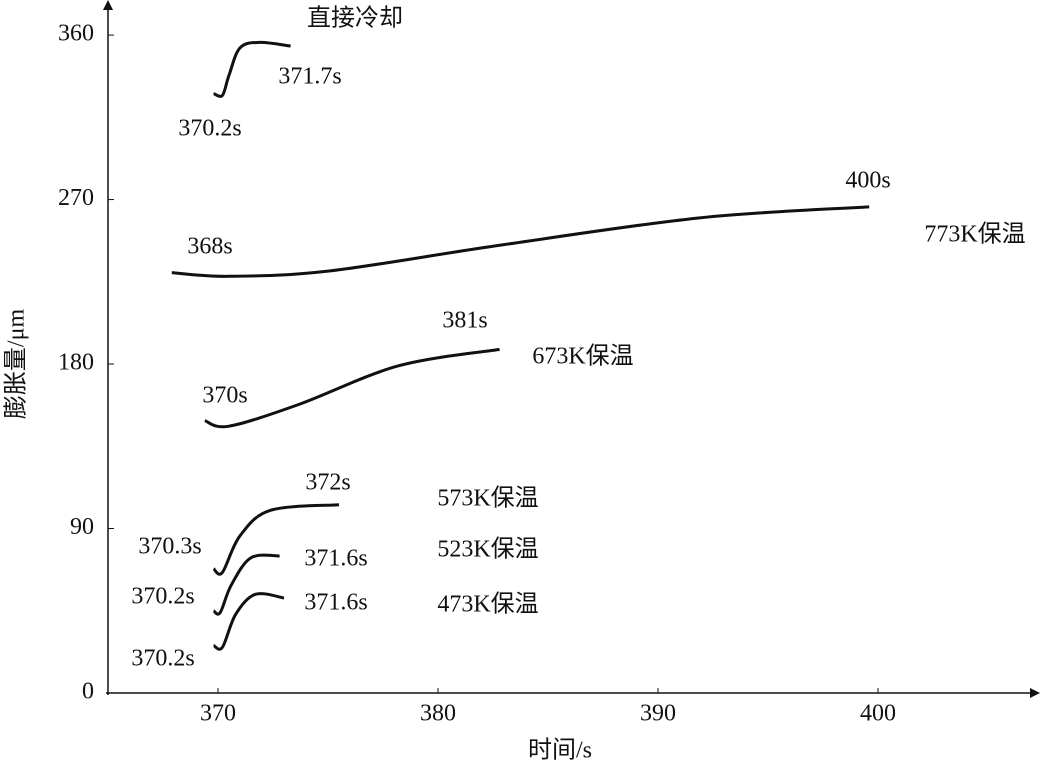 The image size is (1044, 771). Describe the element at coordinates (487, 549) in the screenshot. I see `series-name: 523K保温` at that location.